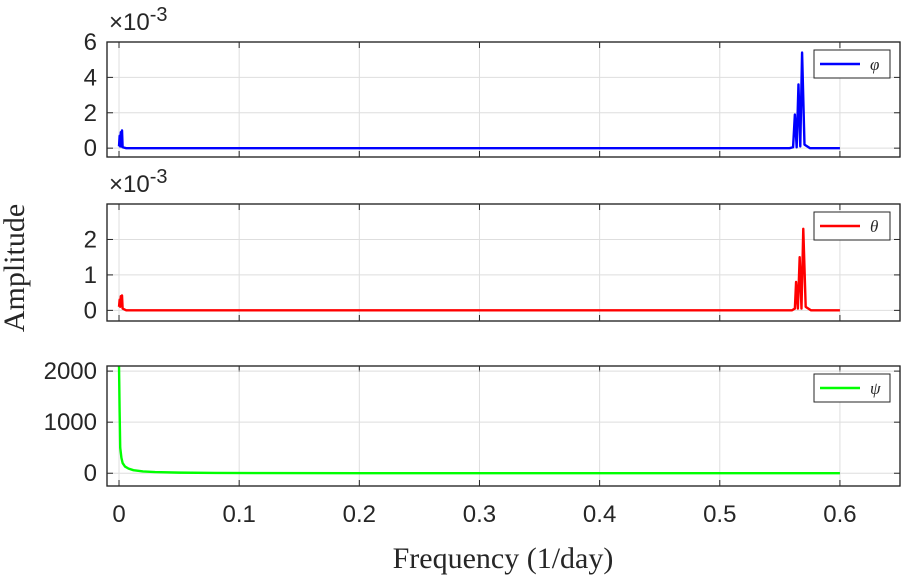  What do you see at coordinates (70, 422) in the screenshot?
I see `psi-y-tick-label: 1000` at bounding box center [70, 422].